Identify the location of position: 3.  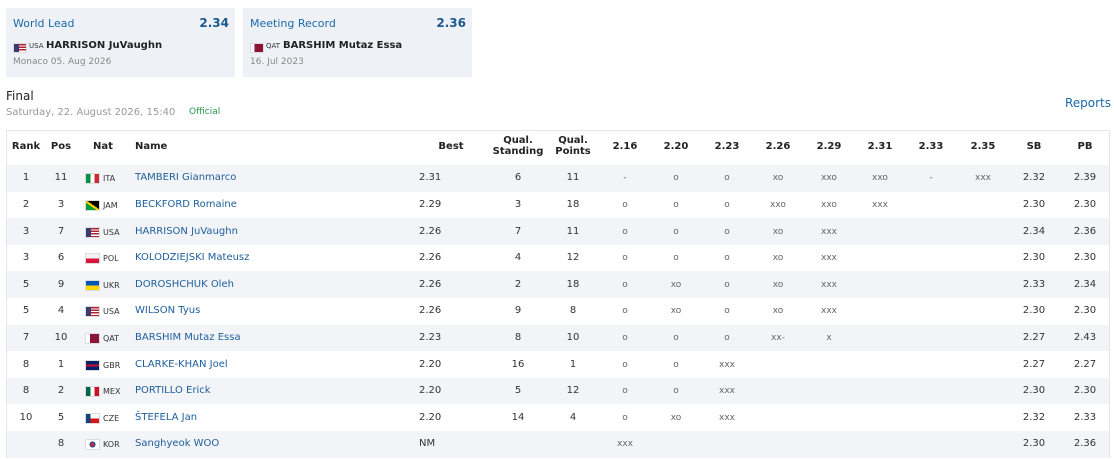
(61, 204).